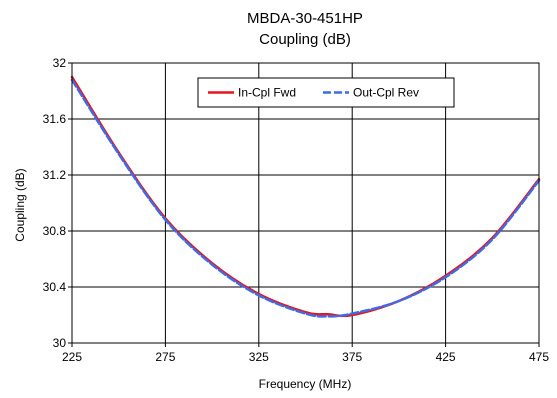 The height and width of the screenshot is (398, 557). I want to click on y-axis-label: Coupling (dB), so click(20, 204).